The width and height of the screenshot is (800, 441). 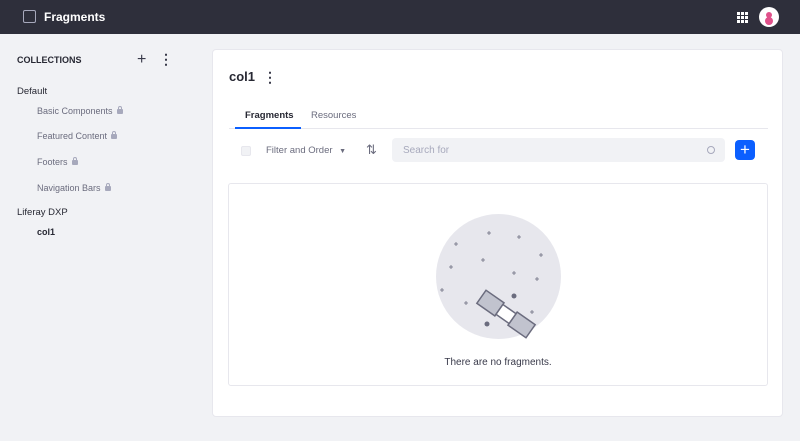 I want to click on add-collection-button: +, so click(x=142, y=59).